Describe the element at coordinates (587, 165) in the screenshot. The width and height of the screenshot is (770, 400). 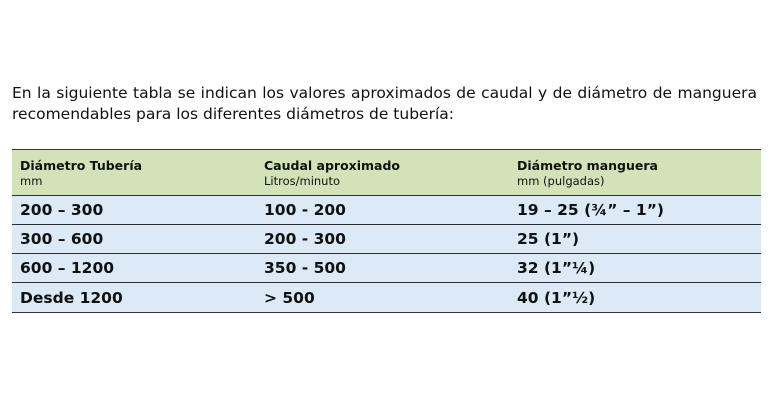
I see `header-title: Diámetro manguera` at that location.